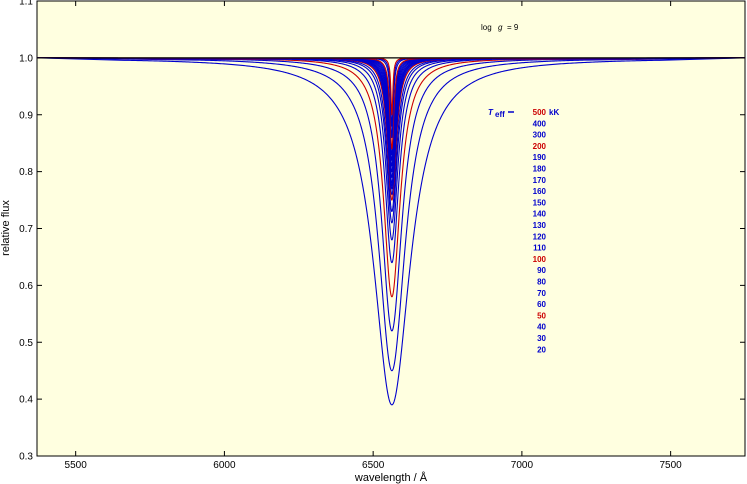 This screenshot has width=747, height=484. What do you see at coordinates (541, 282) in the screenshot?
I see `legend-entry-80: 80` at bounding box center [541, 282].